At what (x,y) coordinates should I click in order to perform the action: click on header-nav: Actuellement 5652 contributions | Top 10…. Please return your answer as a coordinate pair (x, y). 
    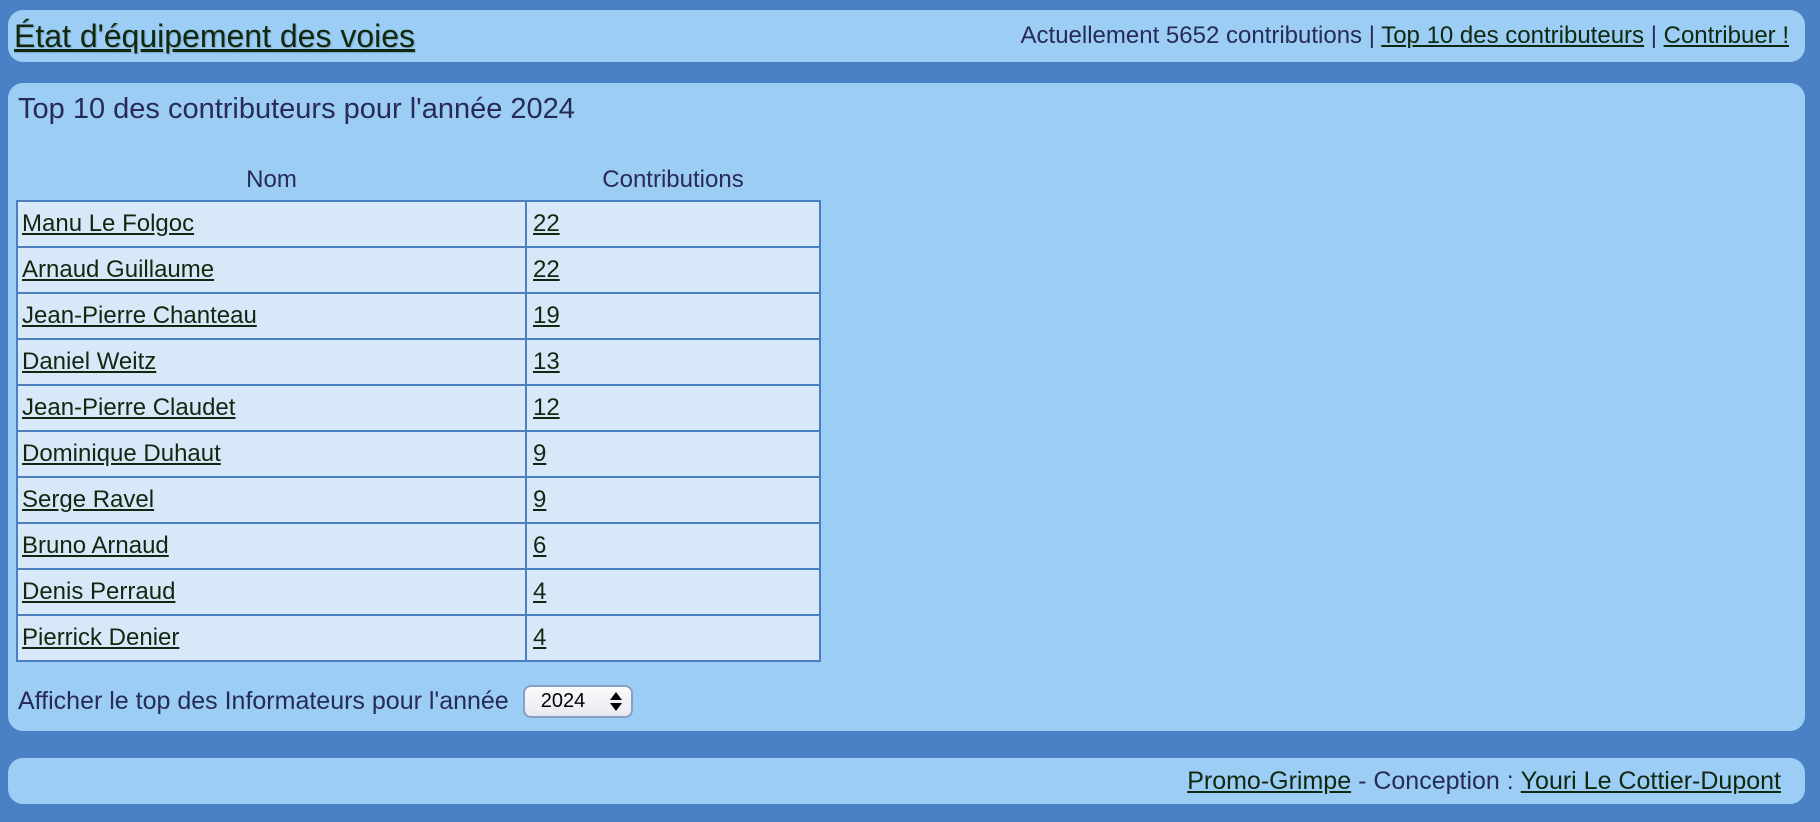
    Looking at the image, I should click on (1405, 36).